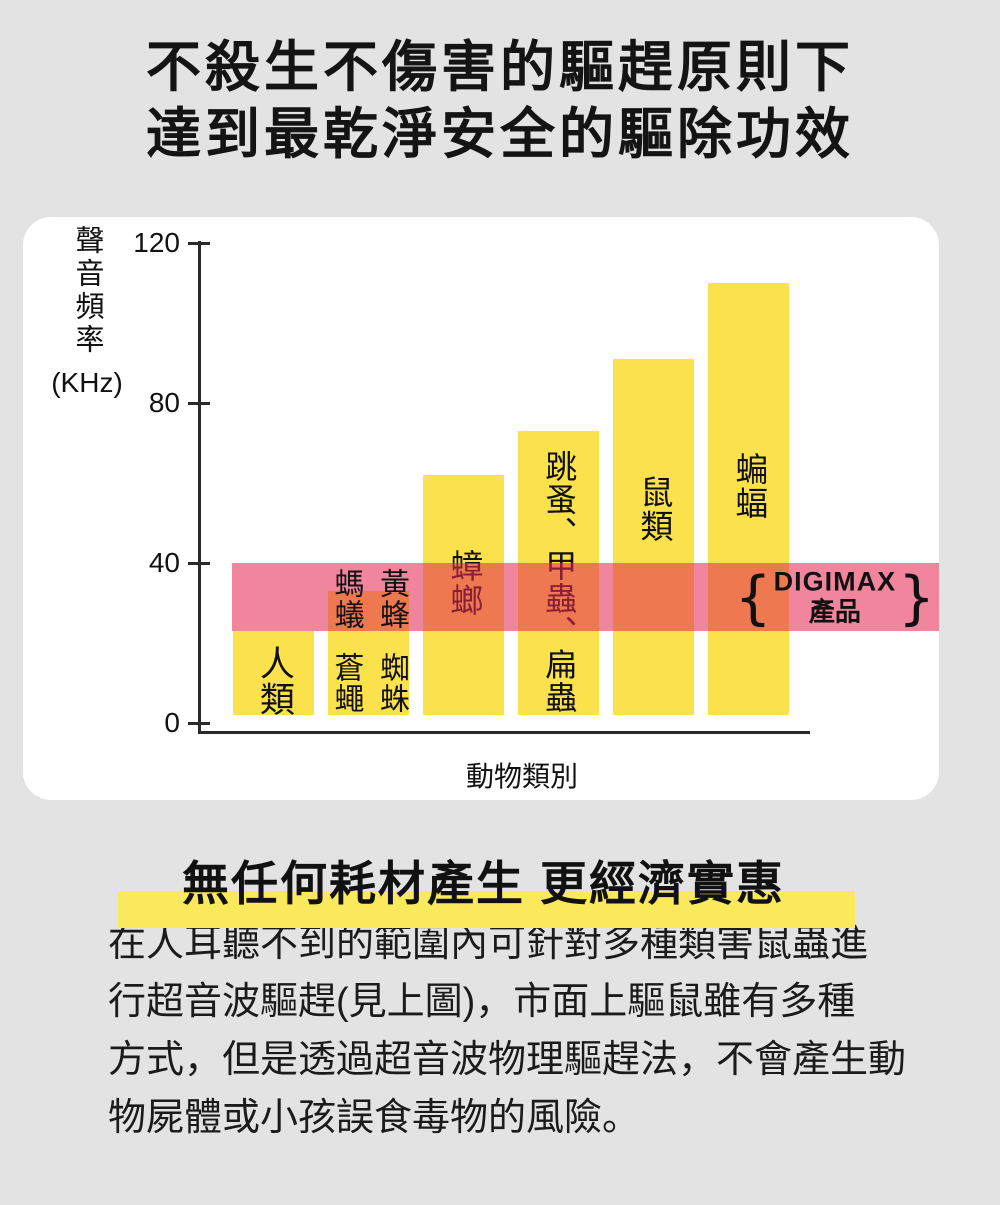  What do you see at coordinates (199, 487) in the screenshot?
I see `y-axis-line` at bounding box center [199, 487].